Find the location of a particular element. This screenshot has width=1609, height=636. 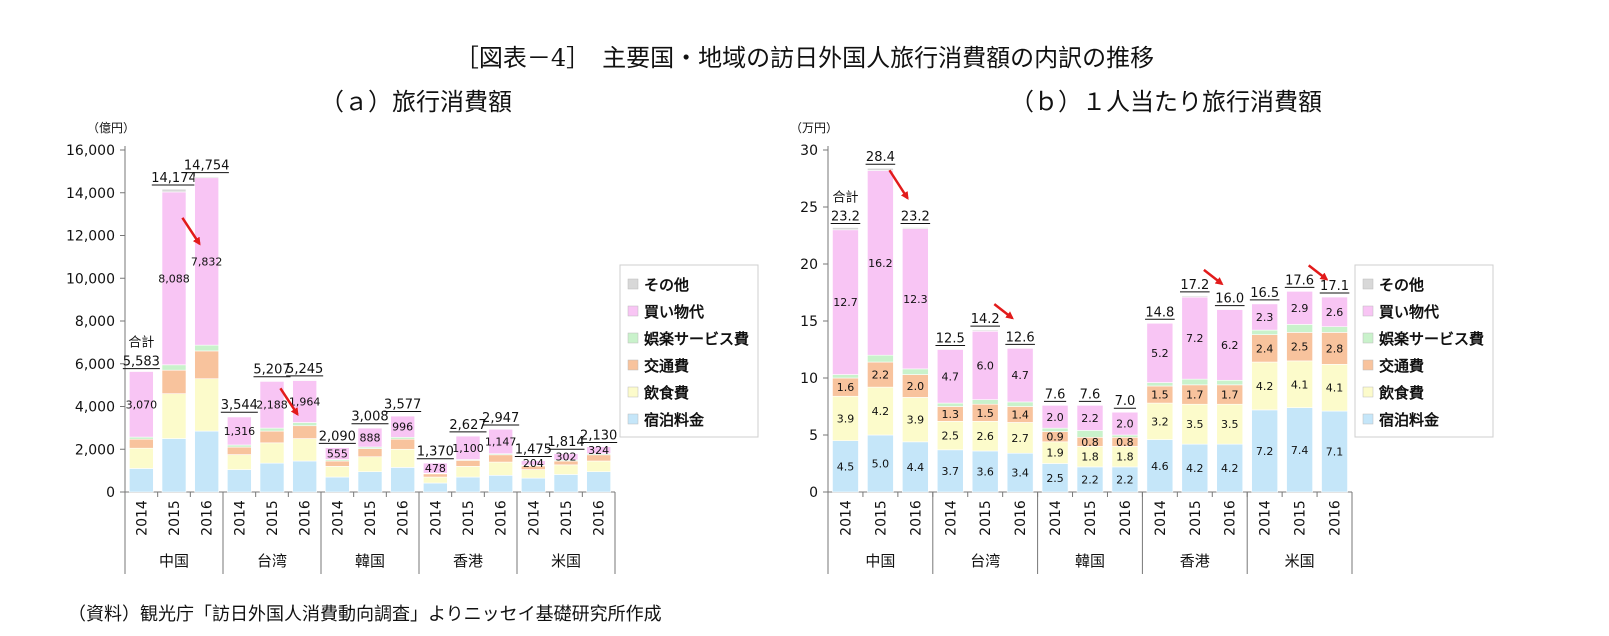

source-note: （資料）観光庁「訪日外国人消費動向調査」よりニッセイ基礎研究所作成 is located at coordinates (365, 614).